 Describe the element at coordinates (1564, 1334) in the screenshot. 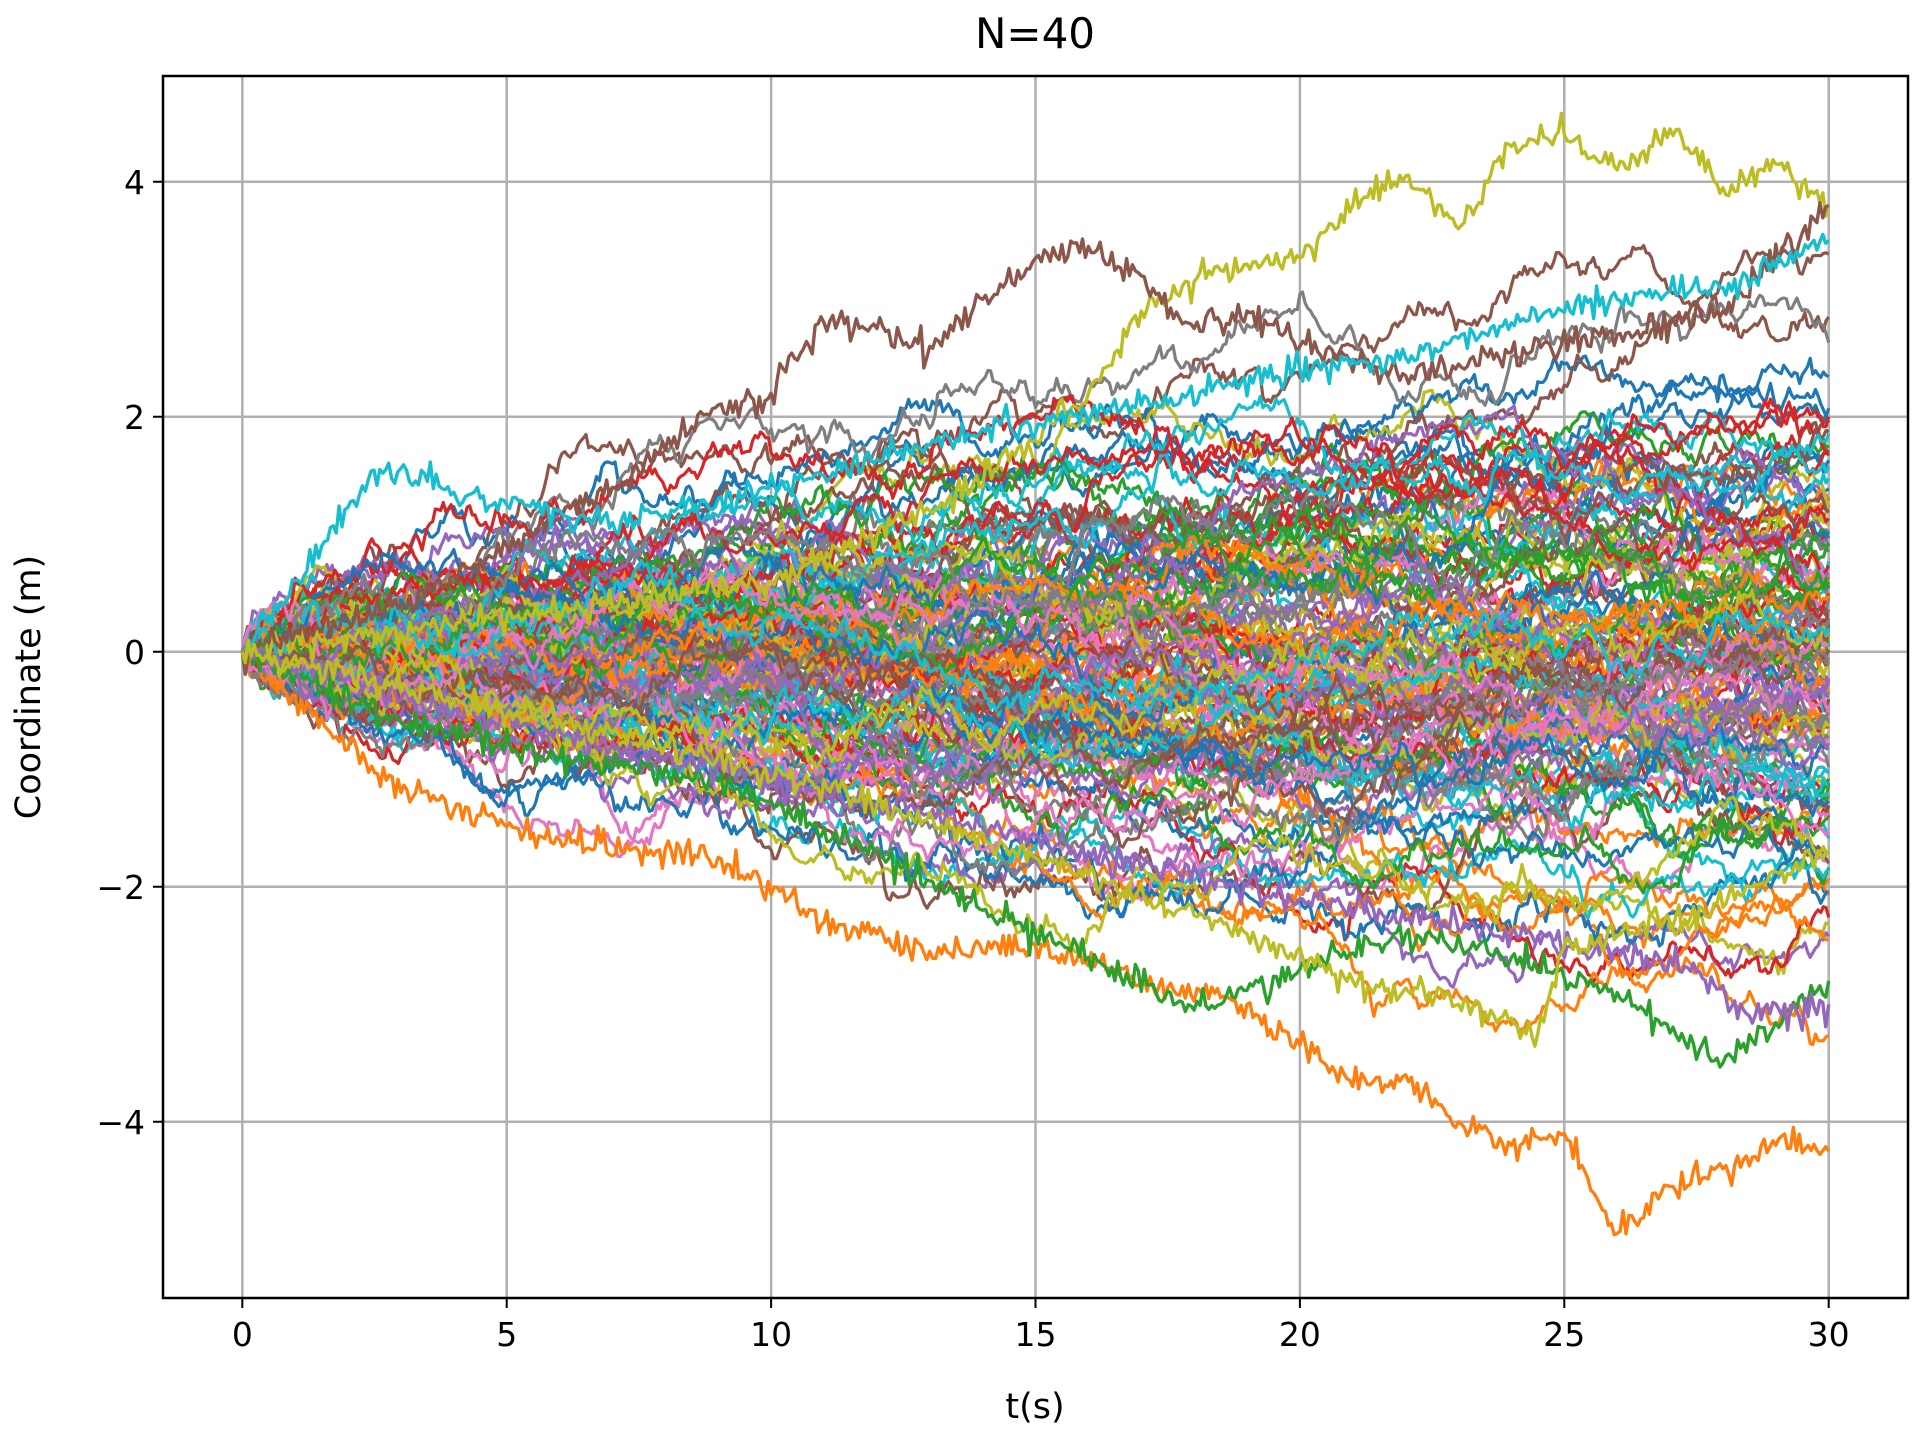

I see `x-tick-label: 25` at that location.